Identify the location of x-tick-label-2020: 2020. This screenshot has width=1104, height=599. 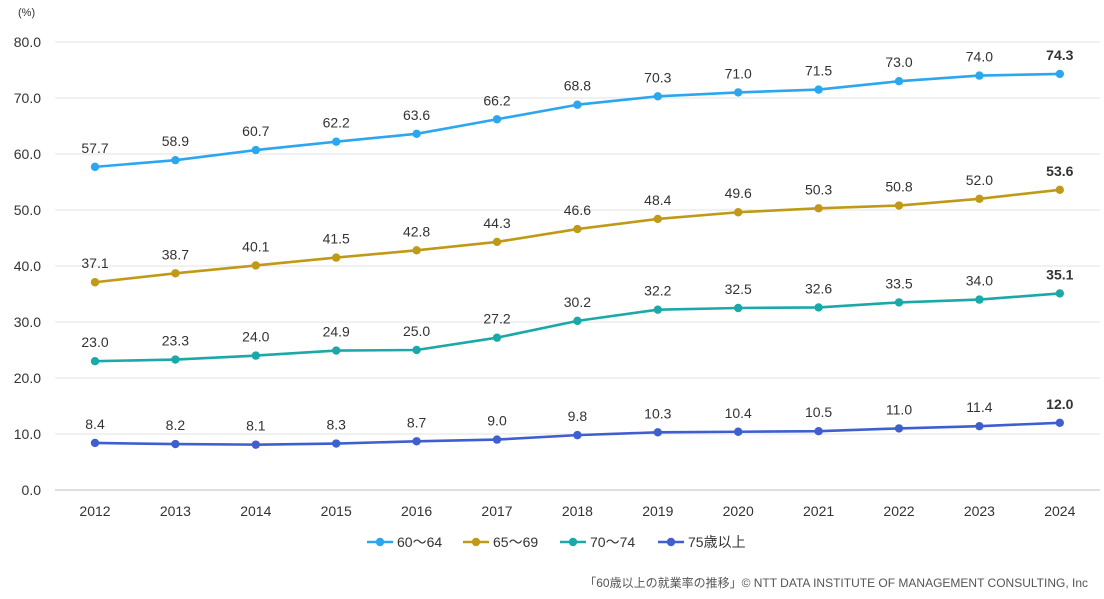
(738, 511).